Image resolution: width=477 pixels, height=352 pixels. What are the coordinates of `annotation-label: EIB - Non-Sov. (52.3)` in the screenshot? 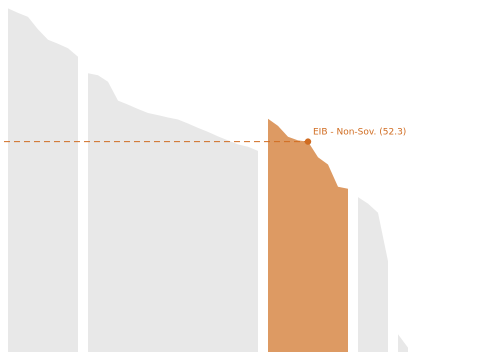 It's located at (359, 133).